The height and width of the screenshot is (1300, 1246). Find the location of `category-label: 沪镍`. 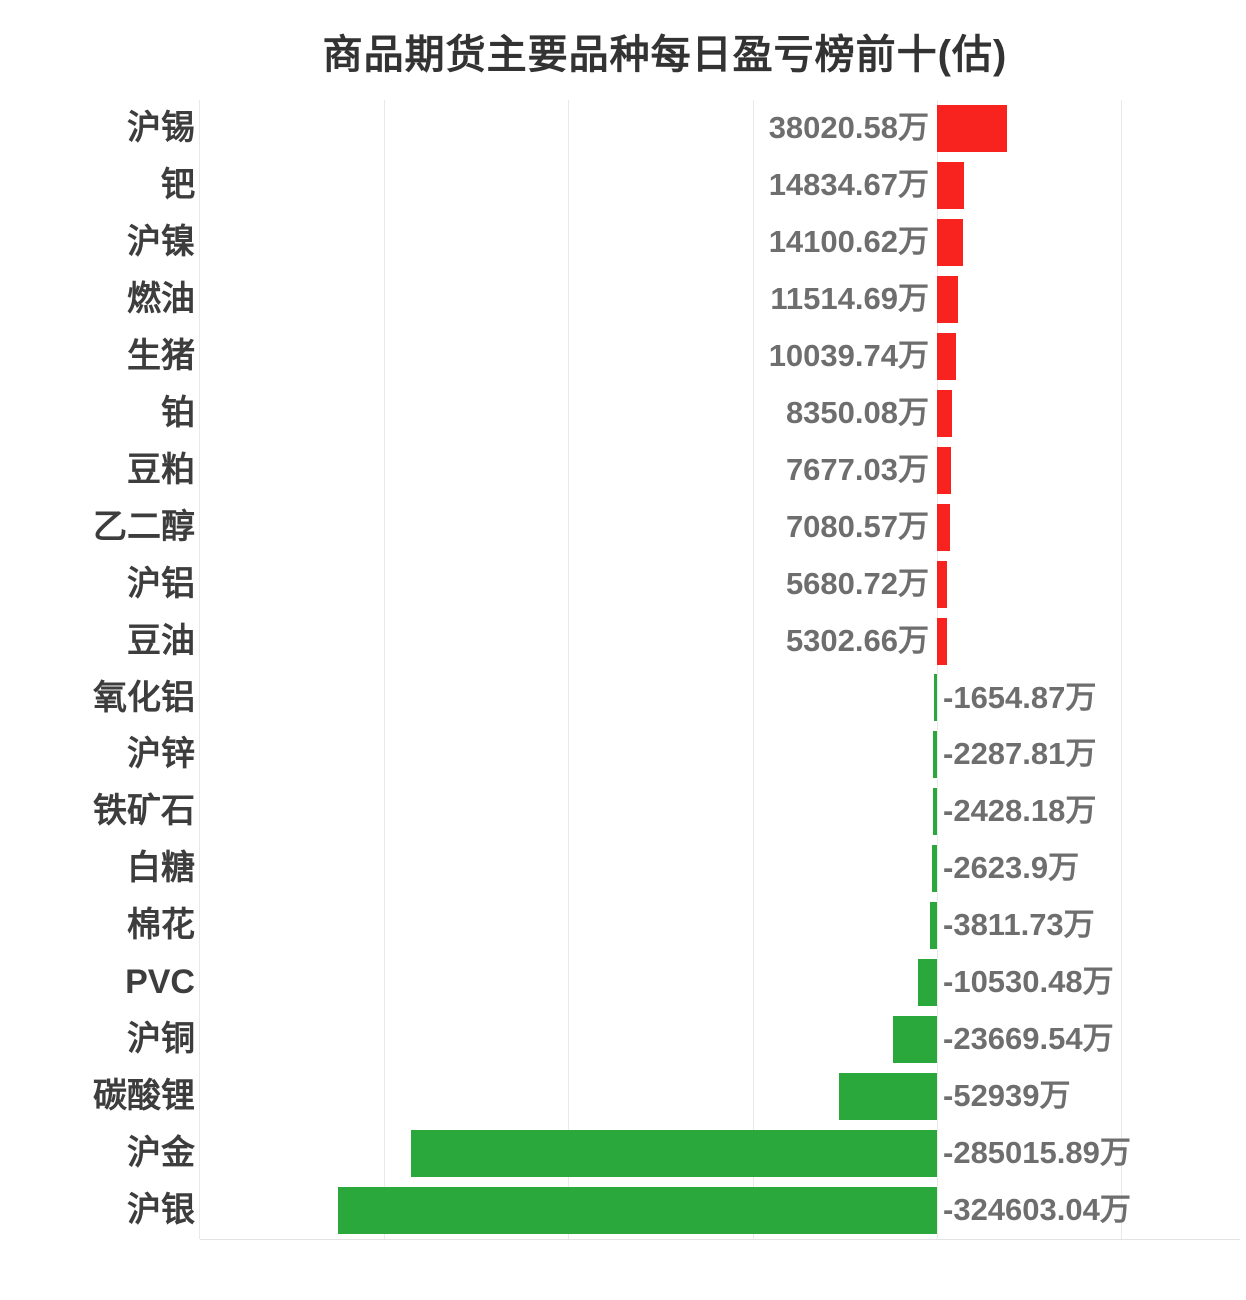

category-label: 沪镍 is located at coordinates (161, 241).